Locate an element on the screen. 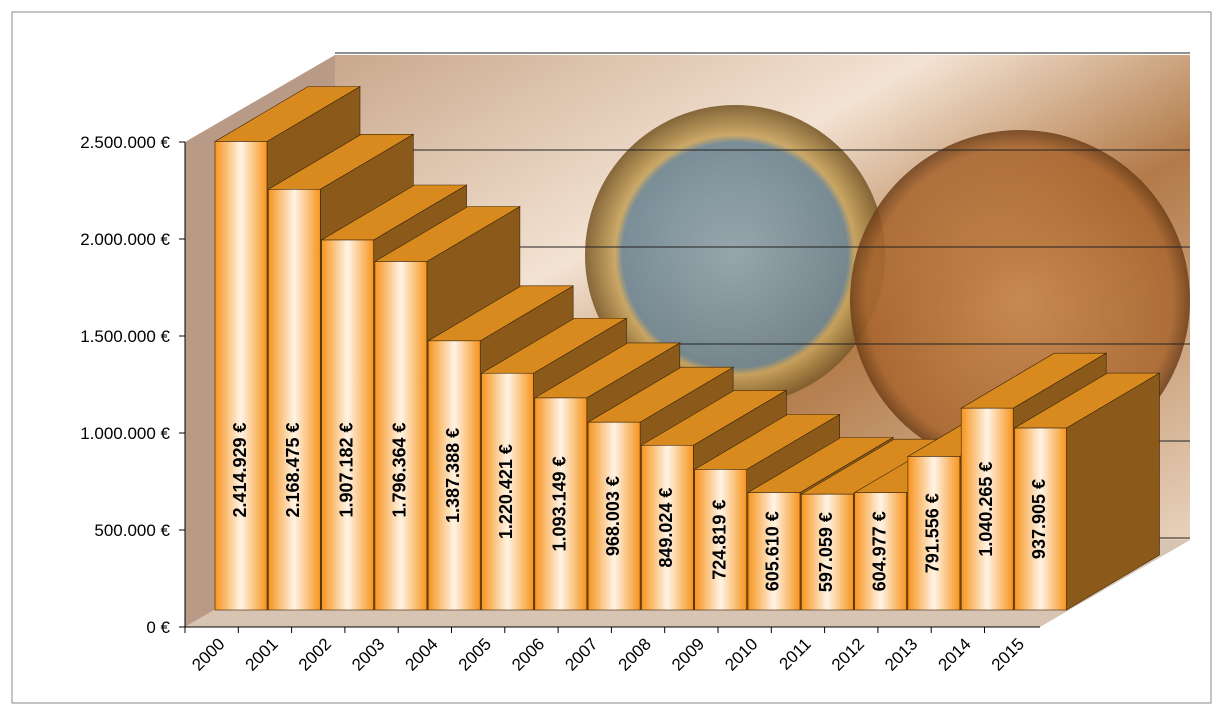 The width and height of the screenshot is (1223, 720). value-label: 1.220.421 € is located at coordinates (506, 491).